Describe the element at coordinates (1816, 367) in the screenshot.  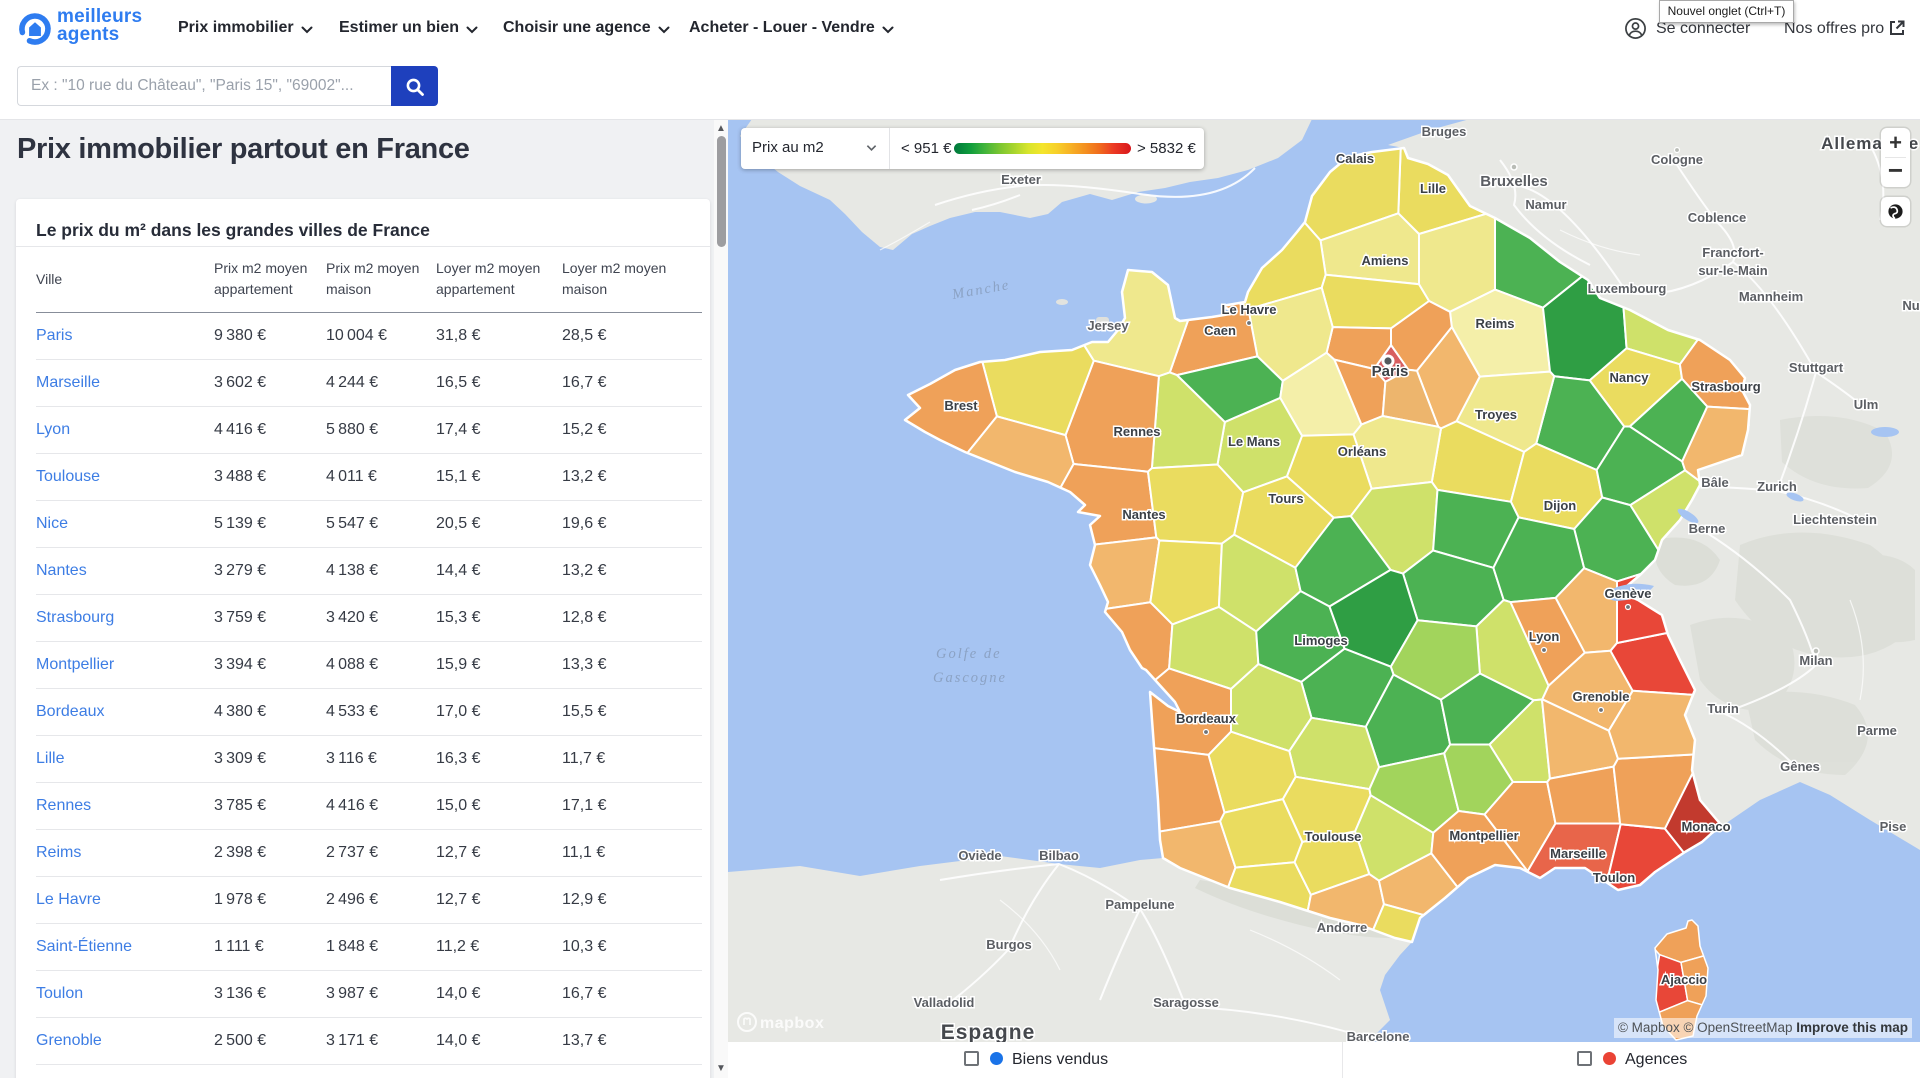
I see `svg-text: Stuttgart` at that location.